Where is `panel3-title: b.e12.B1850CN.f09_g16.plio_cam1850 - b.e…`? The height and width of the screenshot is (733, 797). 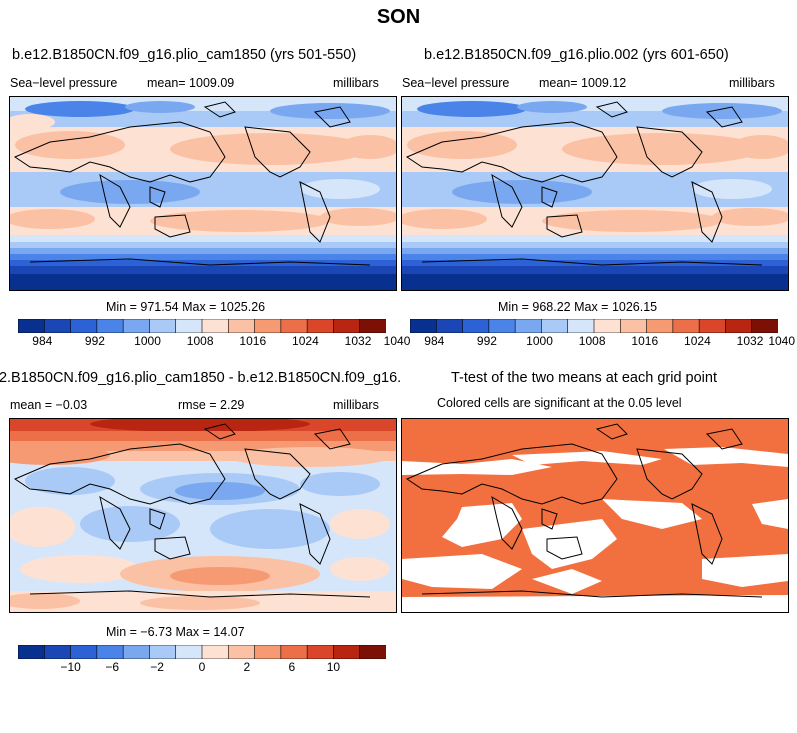 panel3-title: b.e12.B1850CN.f09_g16.plio_cam1850 - b.e… is located at coordinates (200, 378).